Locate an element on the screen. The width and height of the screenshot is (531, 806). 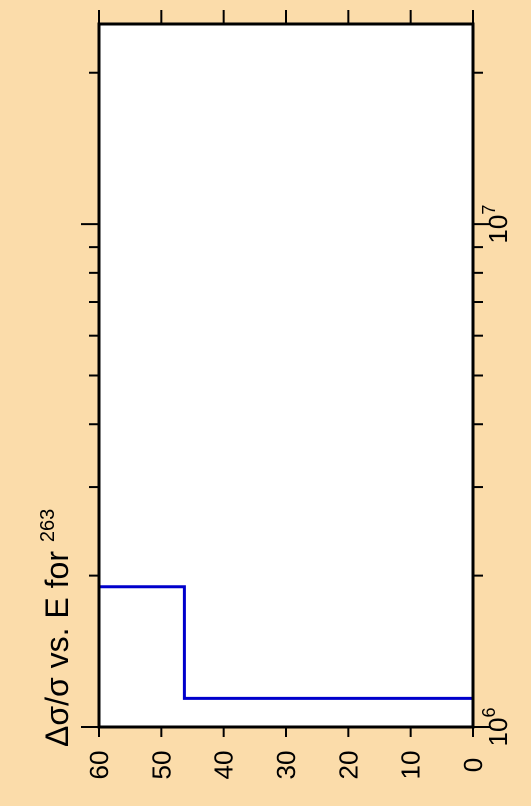
chart-title: Δσ/σ vs. E for 263 is located at coordinates (56, 628).